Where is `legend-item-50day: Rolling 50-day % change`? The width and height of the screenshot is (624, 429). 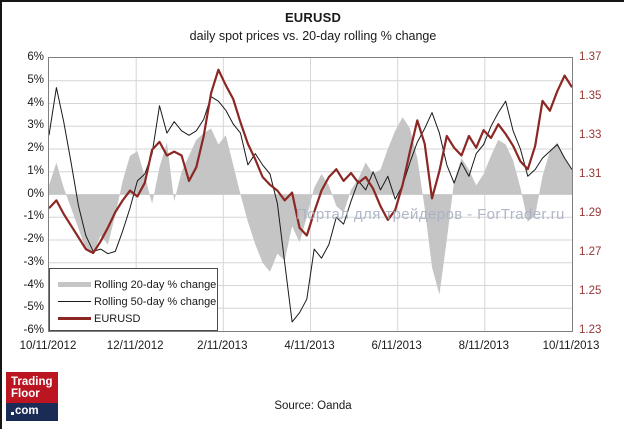 legend-item-50day: Rolling 50-day % change is located at coordinates (137, 301).